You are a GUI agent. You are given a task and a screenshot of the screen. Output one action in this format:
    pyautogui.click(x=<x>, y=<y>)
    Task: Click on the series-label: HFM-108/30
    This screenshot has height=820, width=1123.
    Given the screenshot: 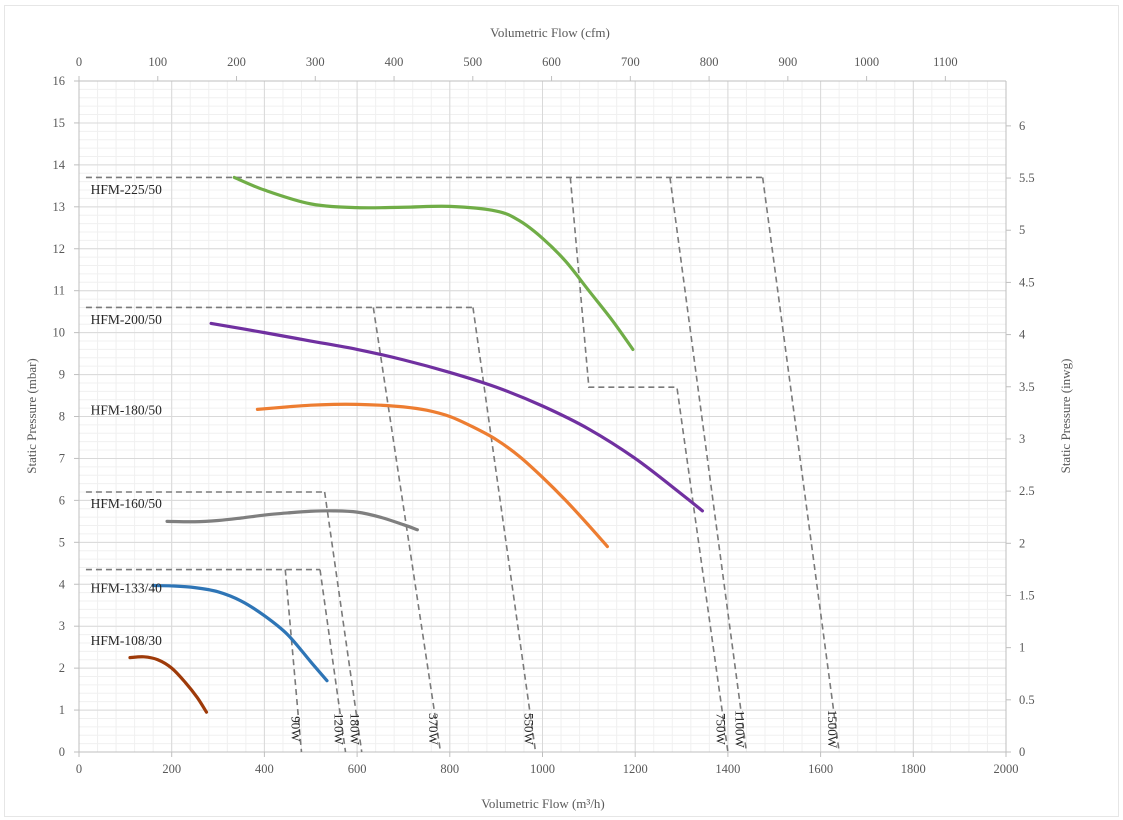 What is the action you would take?
    pyautogui.click(x=127, y=640)
    